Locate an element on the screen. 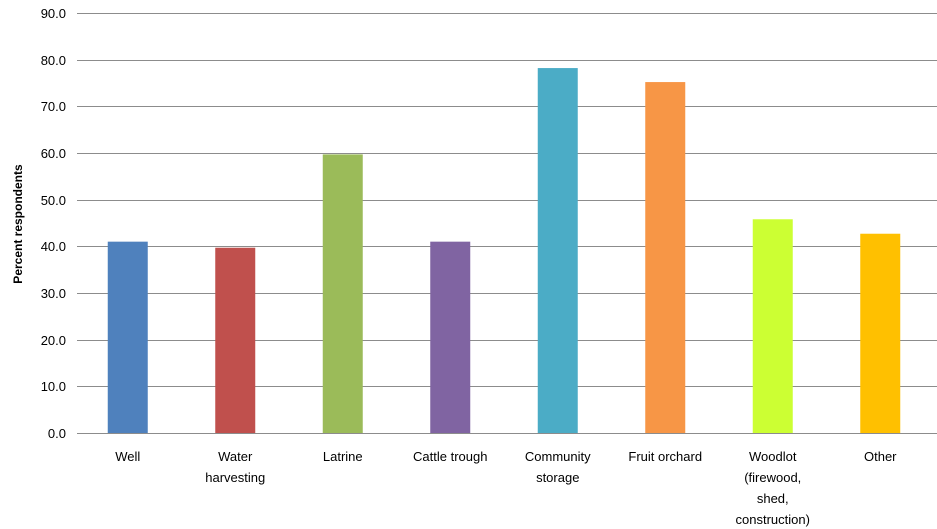 Image resolution: width=937 pixels, height=529 pixels. y-tick-label: 60.0 is located at coordinates (53, 153).